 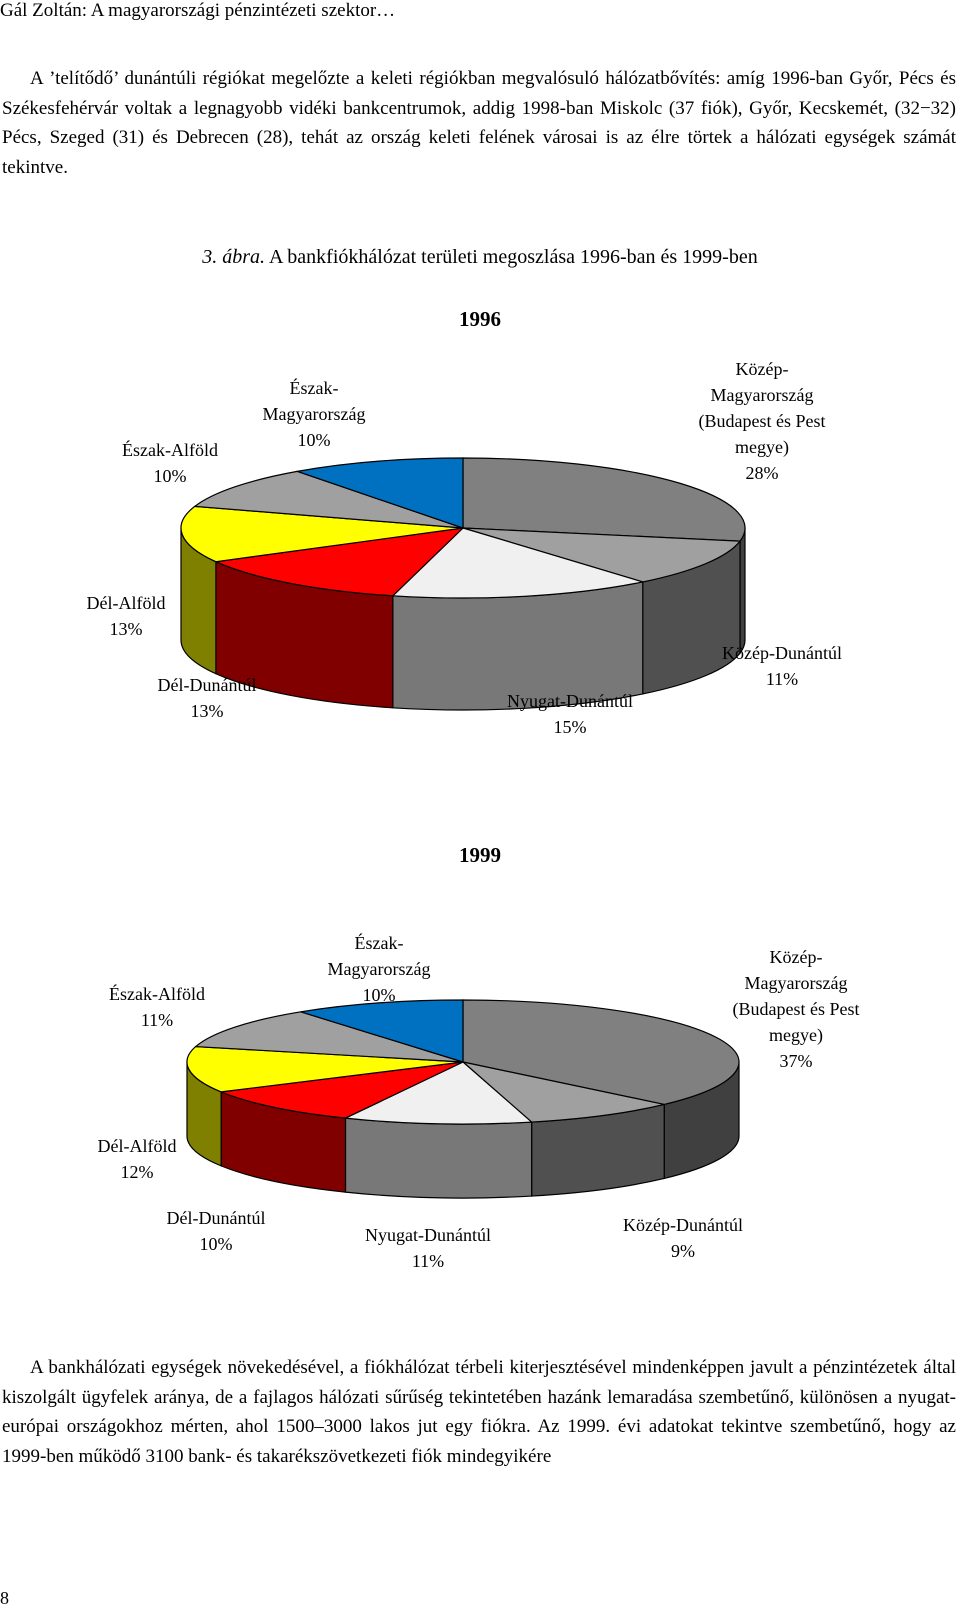 What do you see at coordinates (207, 698) in the screenshot?
I see `slice-label: Dél-Dunántúl 13%` at bounding box center [207, 698].